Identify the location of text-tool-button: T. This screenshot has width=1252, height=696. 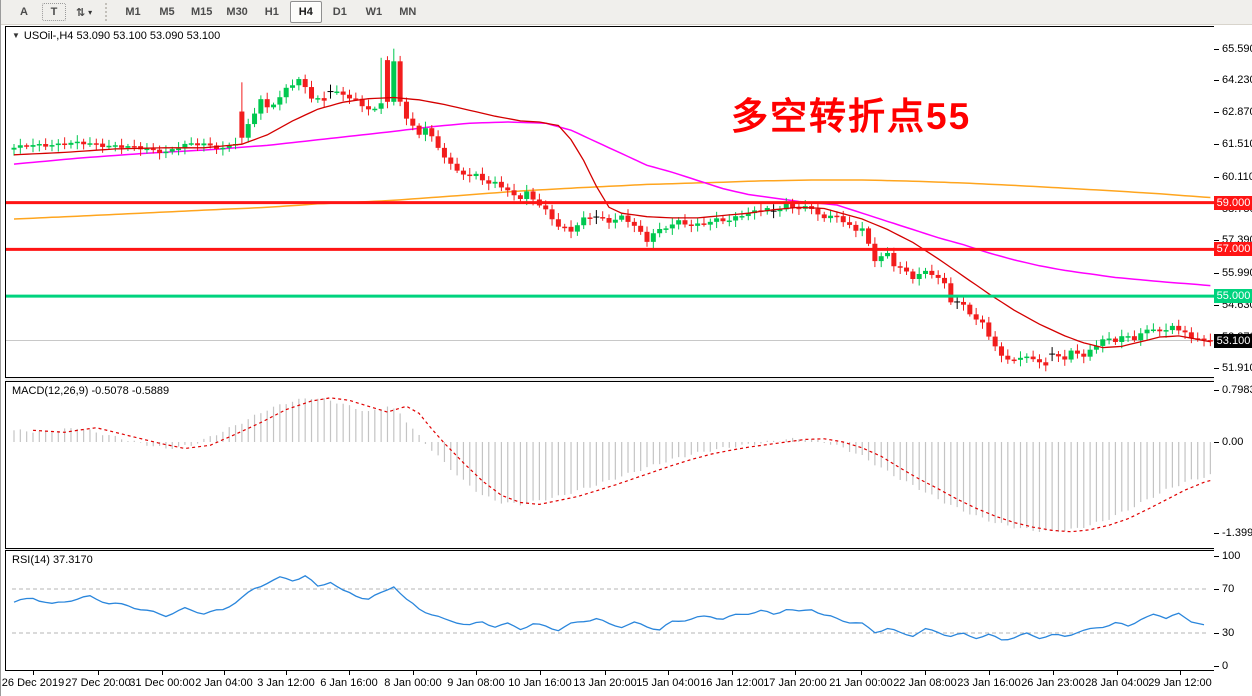
(54, 12).